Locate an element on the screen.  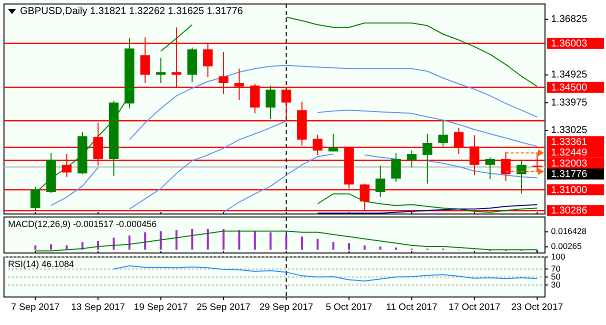
chart-title: MACD(12,26,9) -0.001517 -0.000456 is located at coordinates (82, 224).